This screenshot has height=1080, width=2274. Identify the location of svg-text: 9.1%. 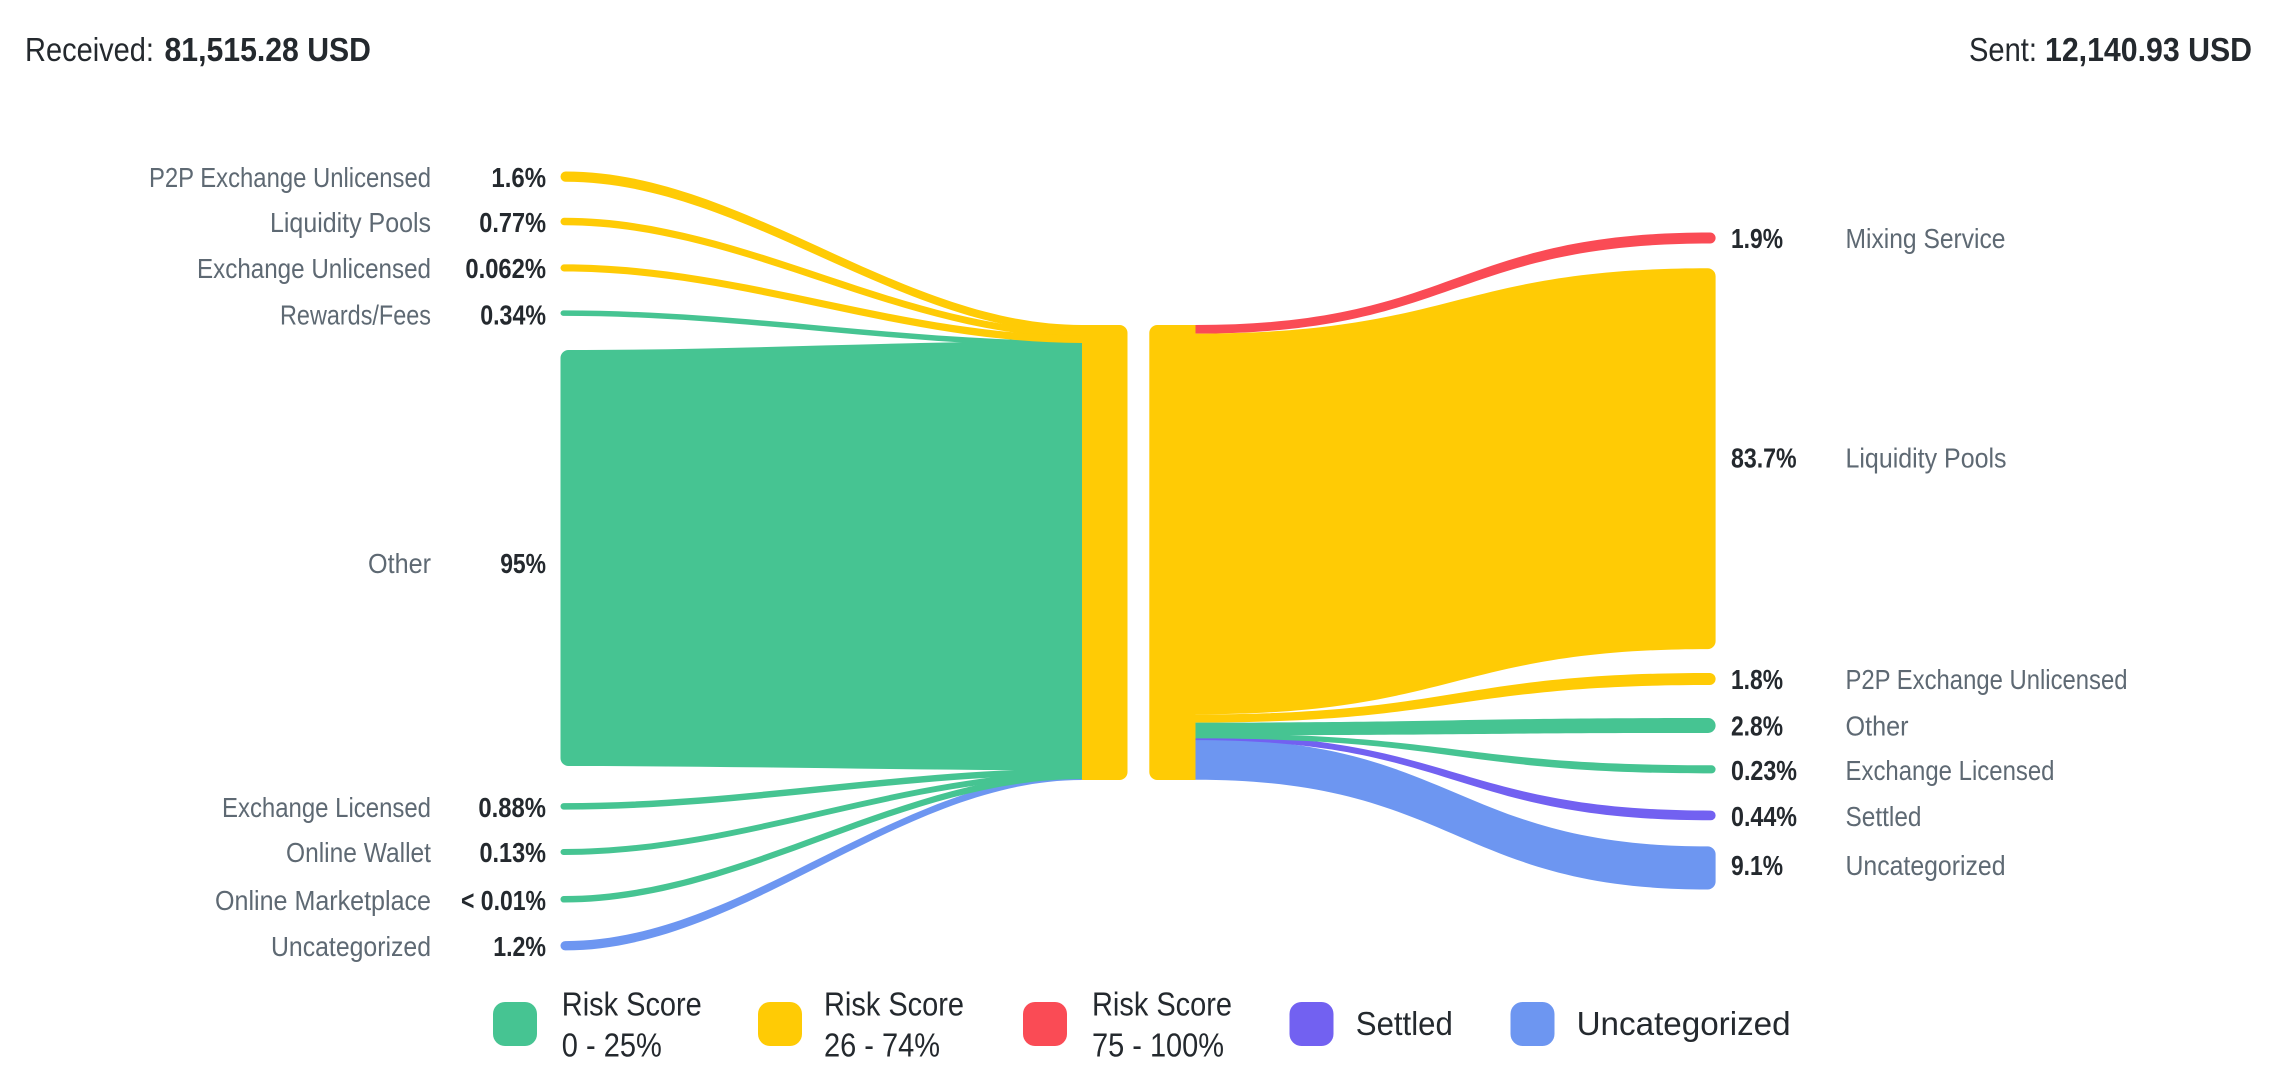
(1757, 865).